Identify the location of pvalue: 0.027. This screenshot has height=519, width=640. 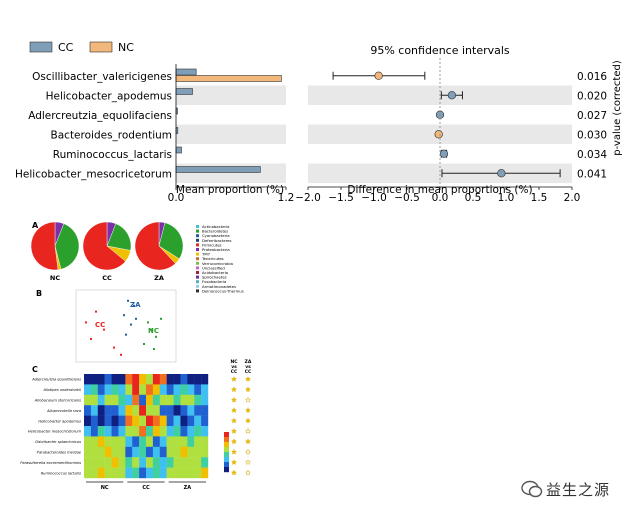
(592, 116).